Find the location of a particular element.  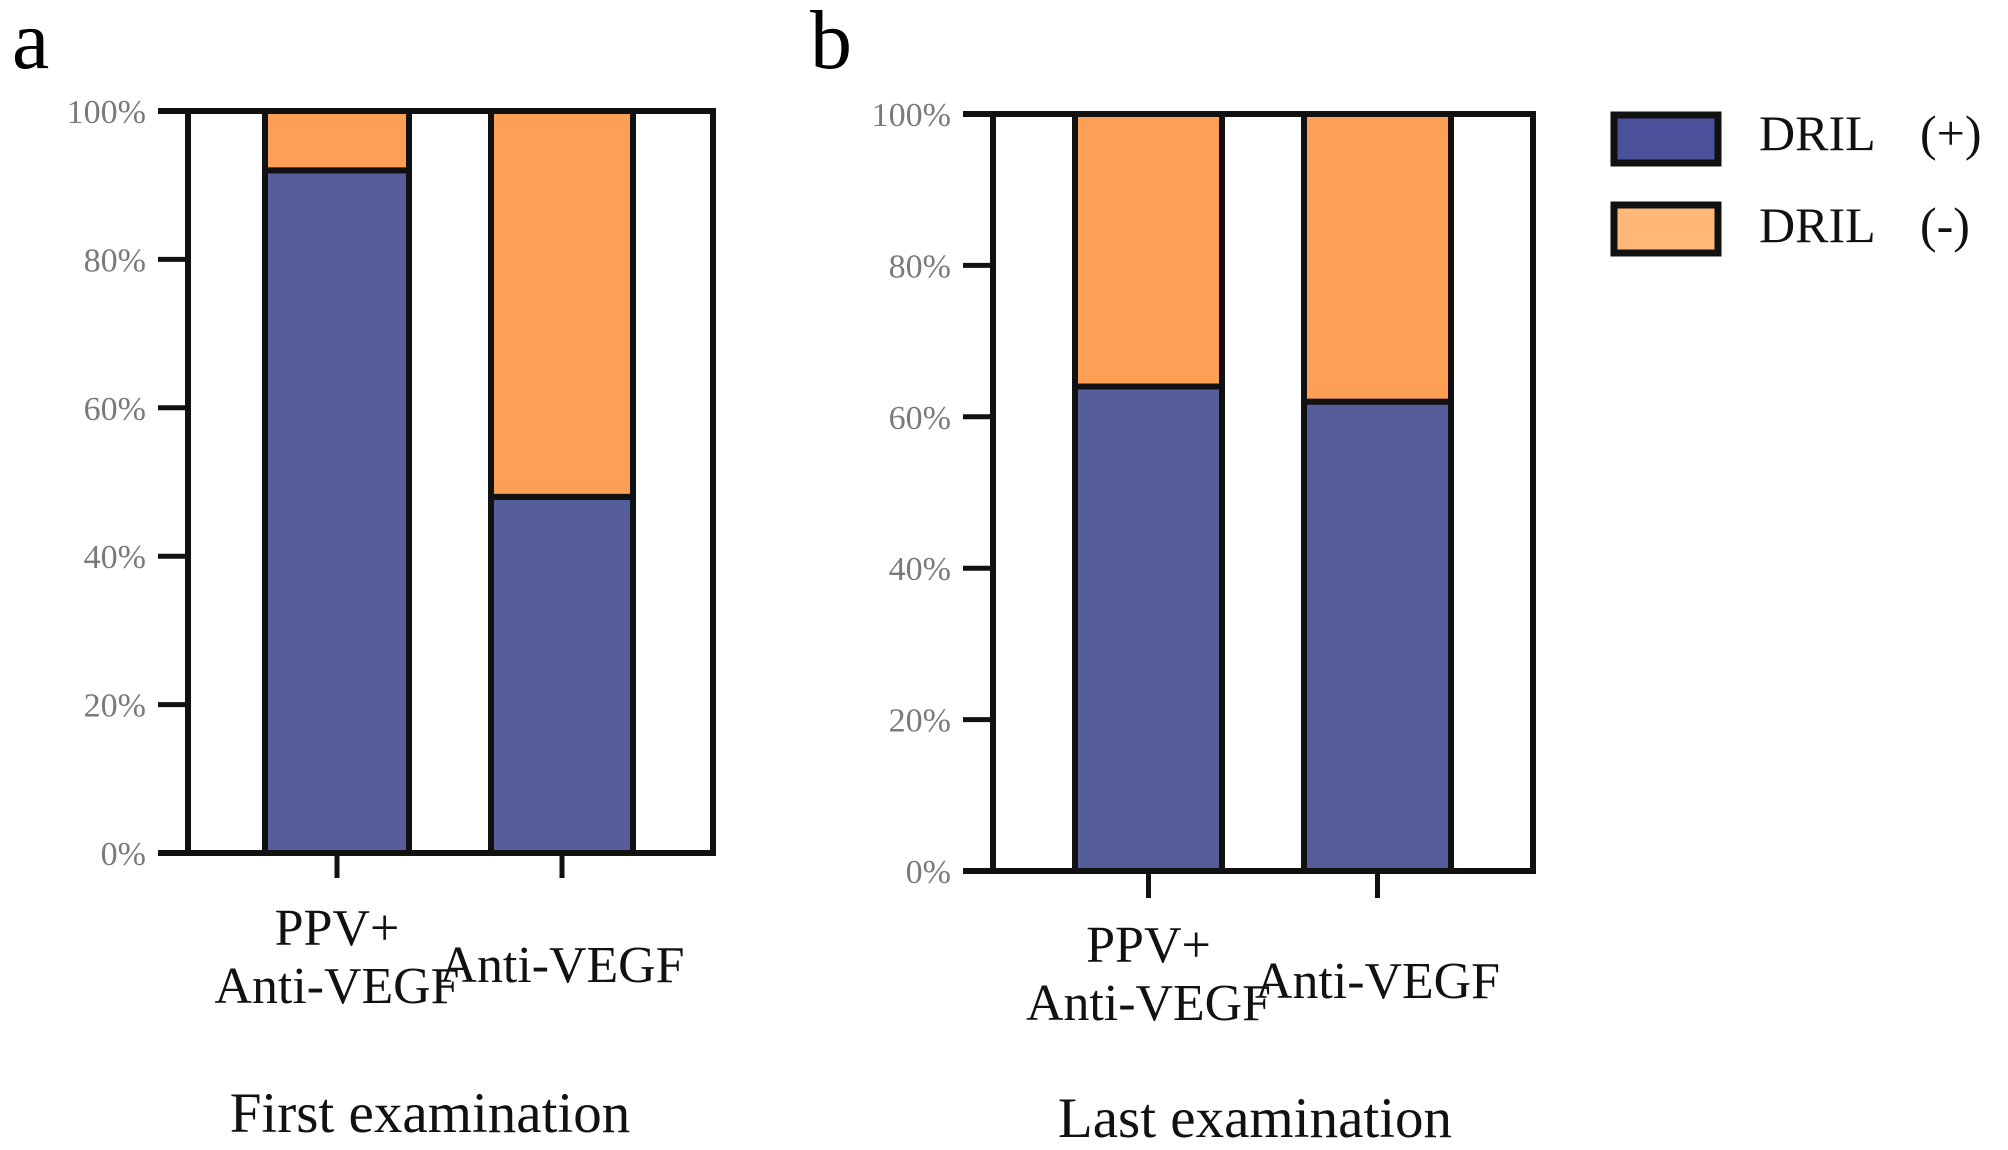

panel-title: First examination is located at coordinates (430, 1113).